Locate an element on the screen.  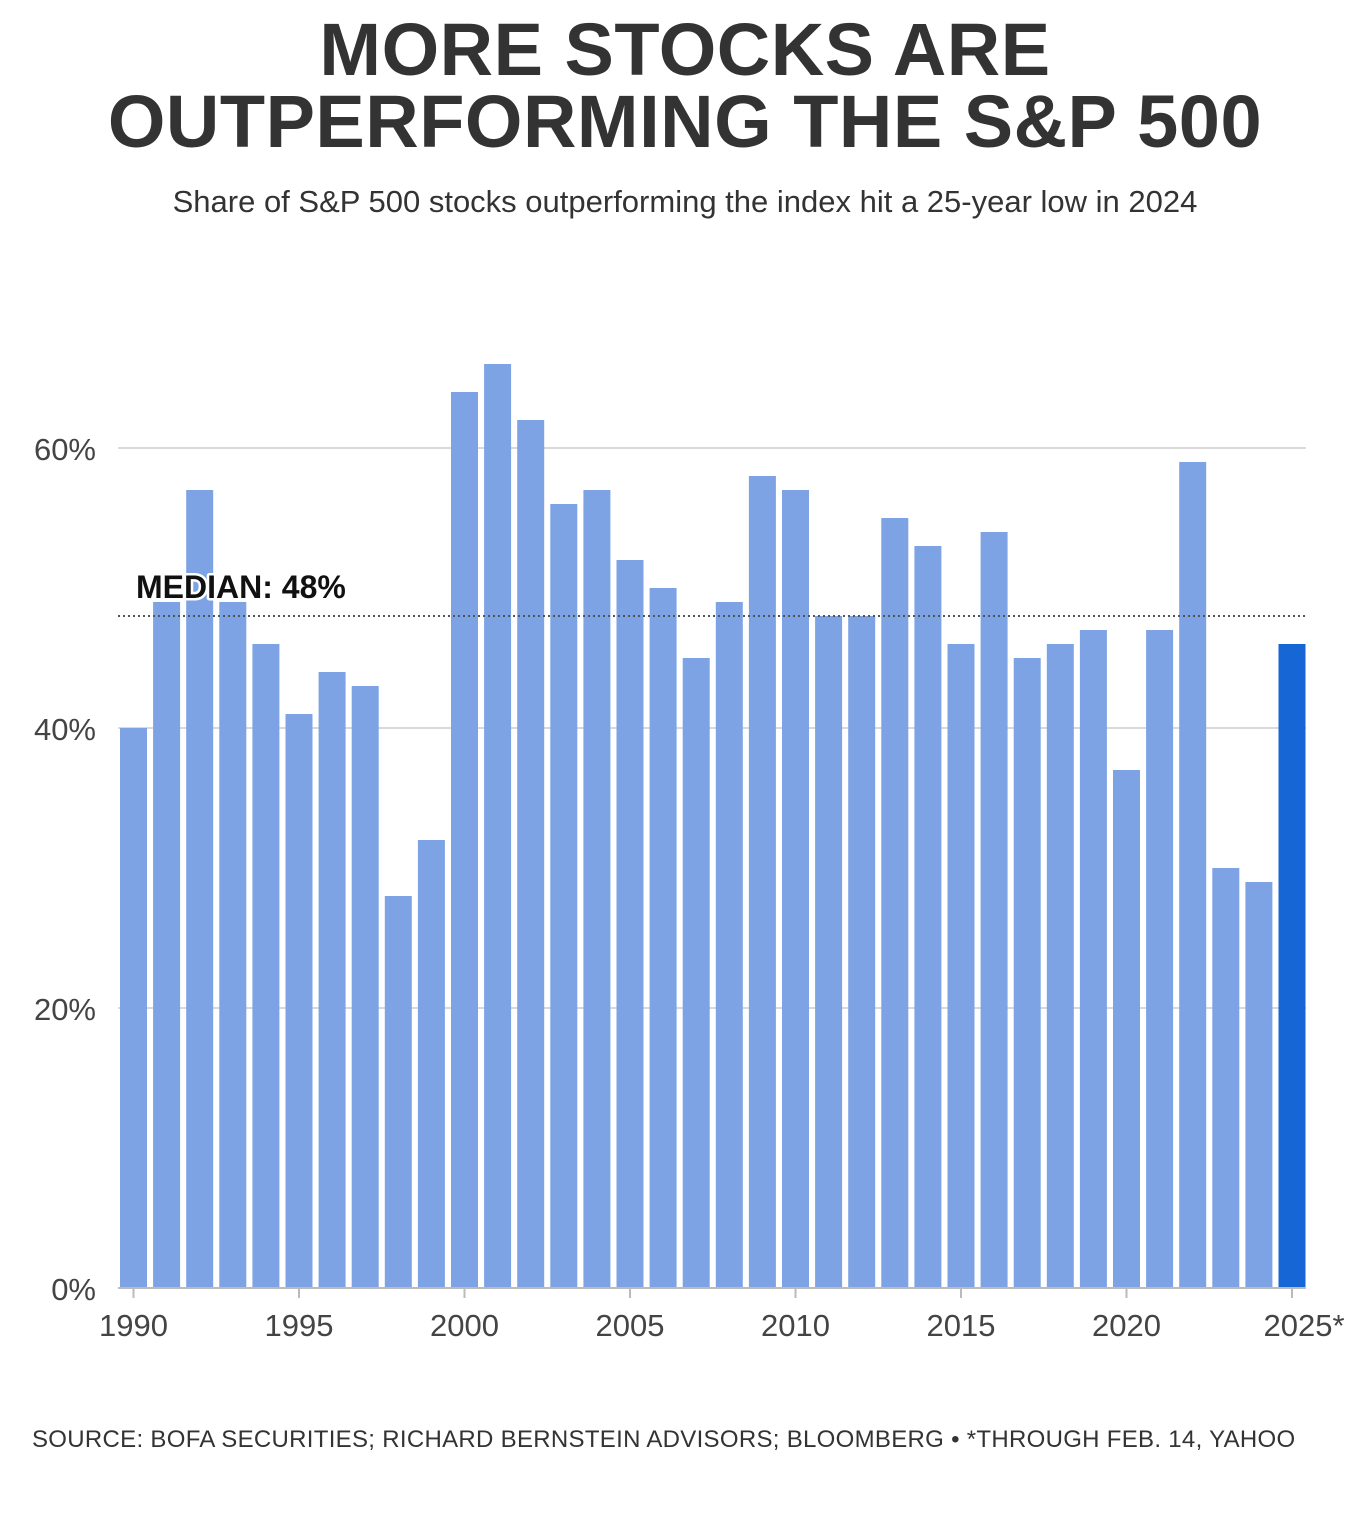
bar-2020 is located at coordinates (1126, 1029).